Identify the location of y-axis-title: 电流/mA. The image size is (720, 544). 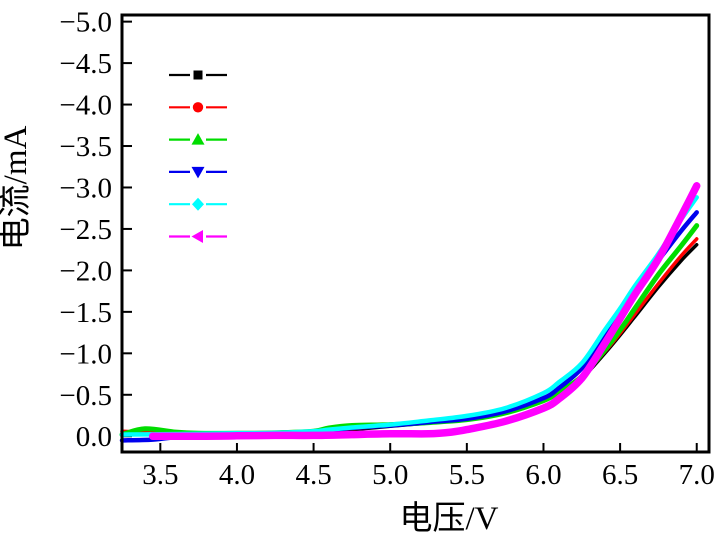
(17, 187).